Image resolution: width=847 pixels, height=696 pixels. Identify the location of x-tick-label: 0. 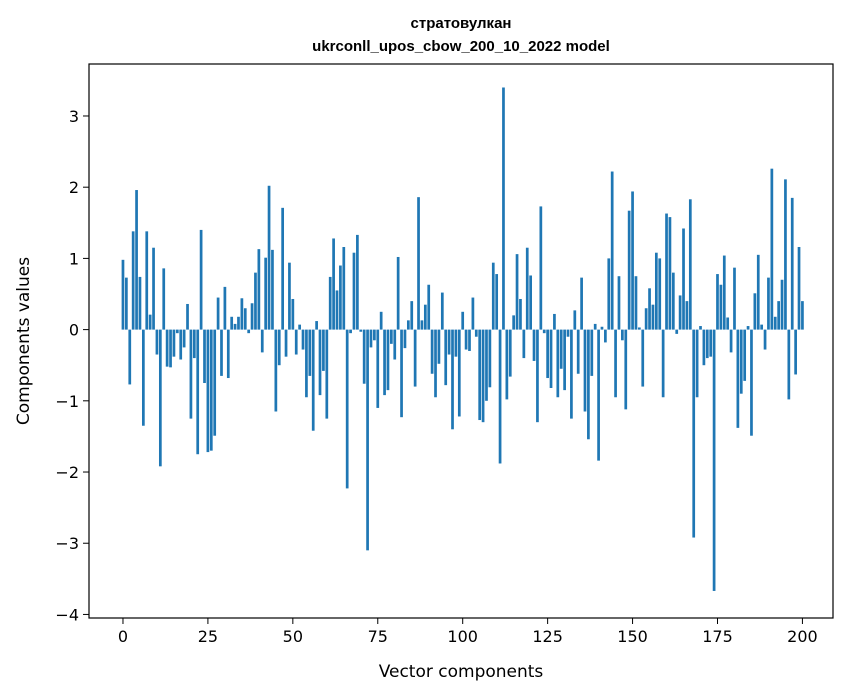
(123, 636).